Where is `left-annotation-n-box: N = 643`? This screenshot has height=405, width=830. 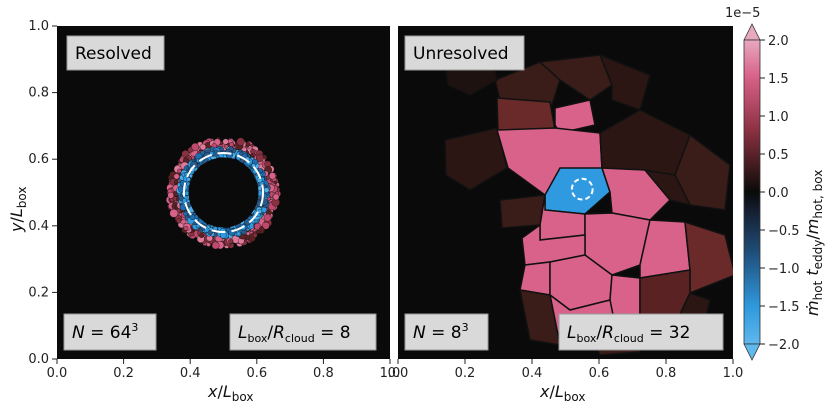
left-annotation-n-box: N = 643 is located at coordinates (110, 332).